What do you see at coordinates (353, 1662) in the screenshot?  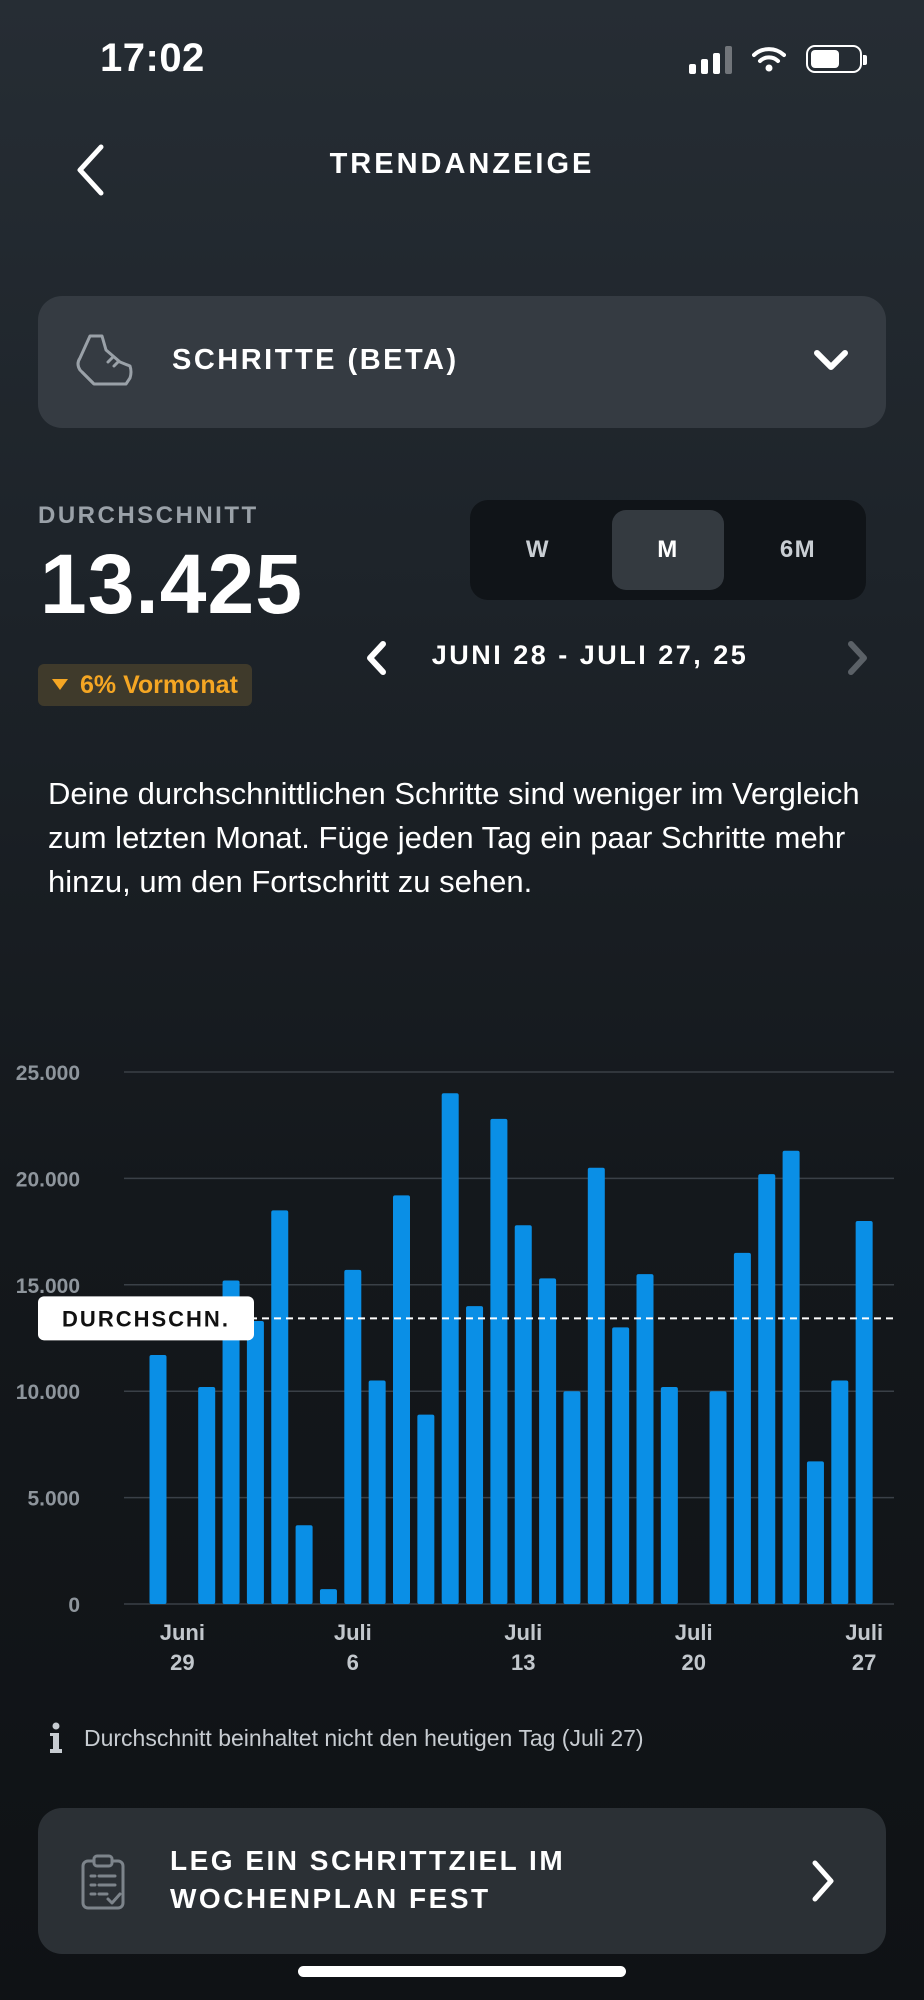 I see `x-tick-day: 6` at bounding box center [353, 1662].